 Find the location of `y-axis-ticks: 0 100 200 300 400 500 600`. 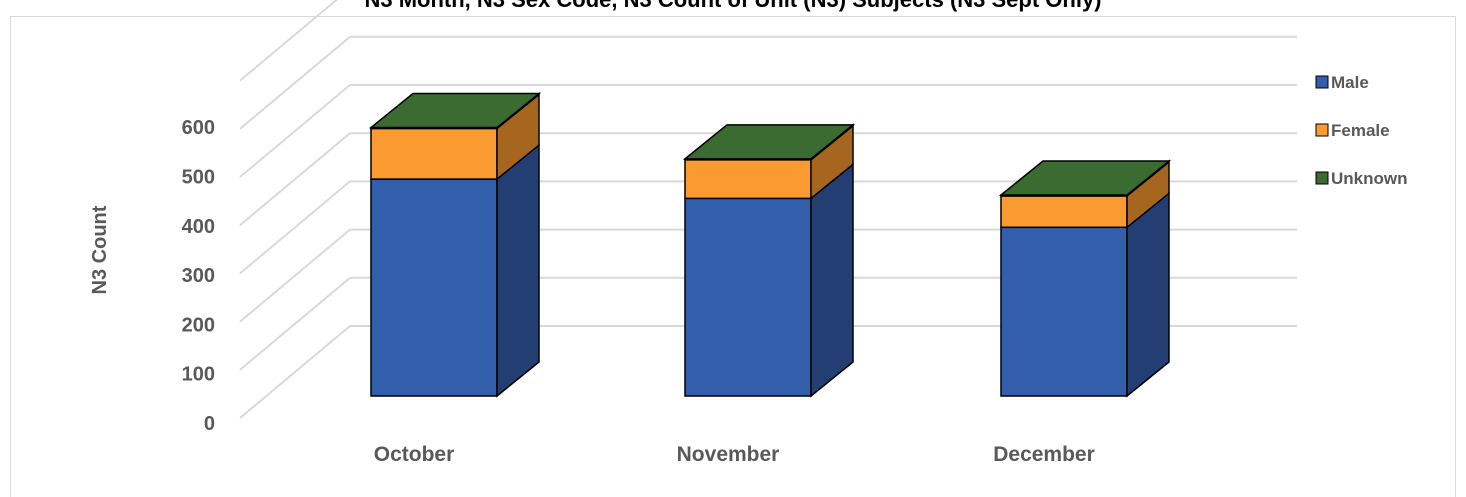

y-axis-ticks: 0 100 200 300 400 500 600 is located at coordinates (198, 276).